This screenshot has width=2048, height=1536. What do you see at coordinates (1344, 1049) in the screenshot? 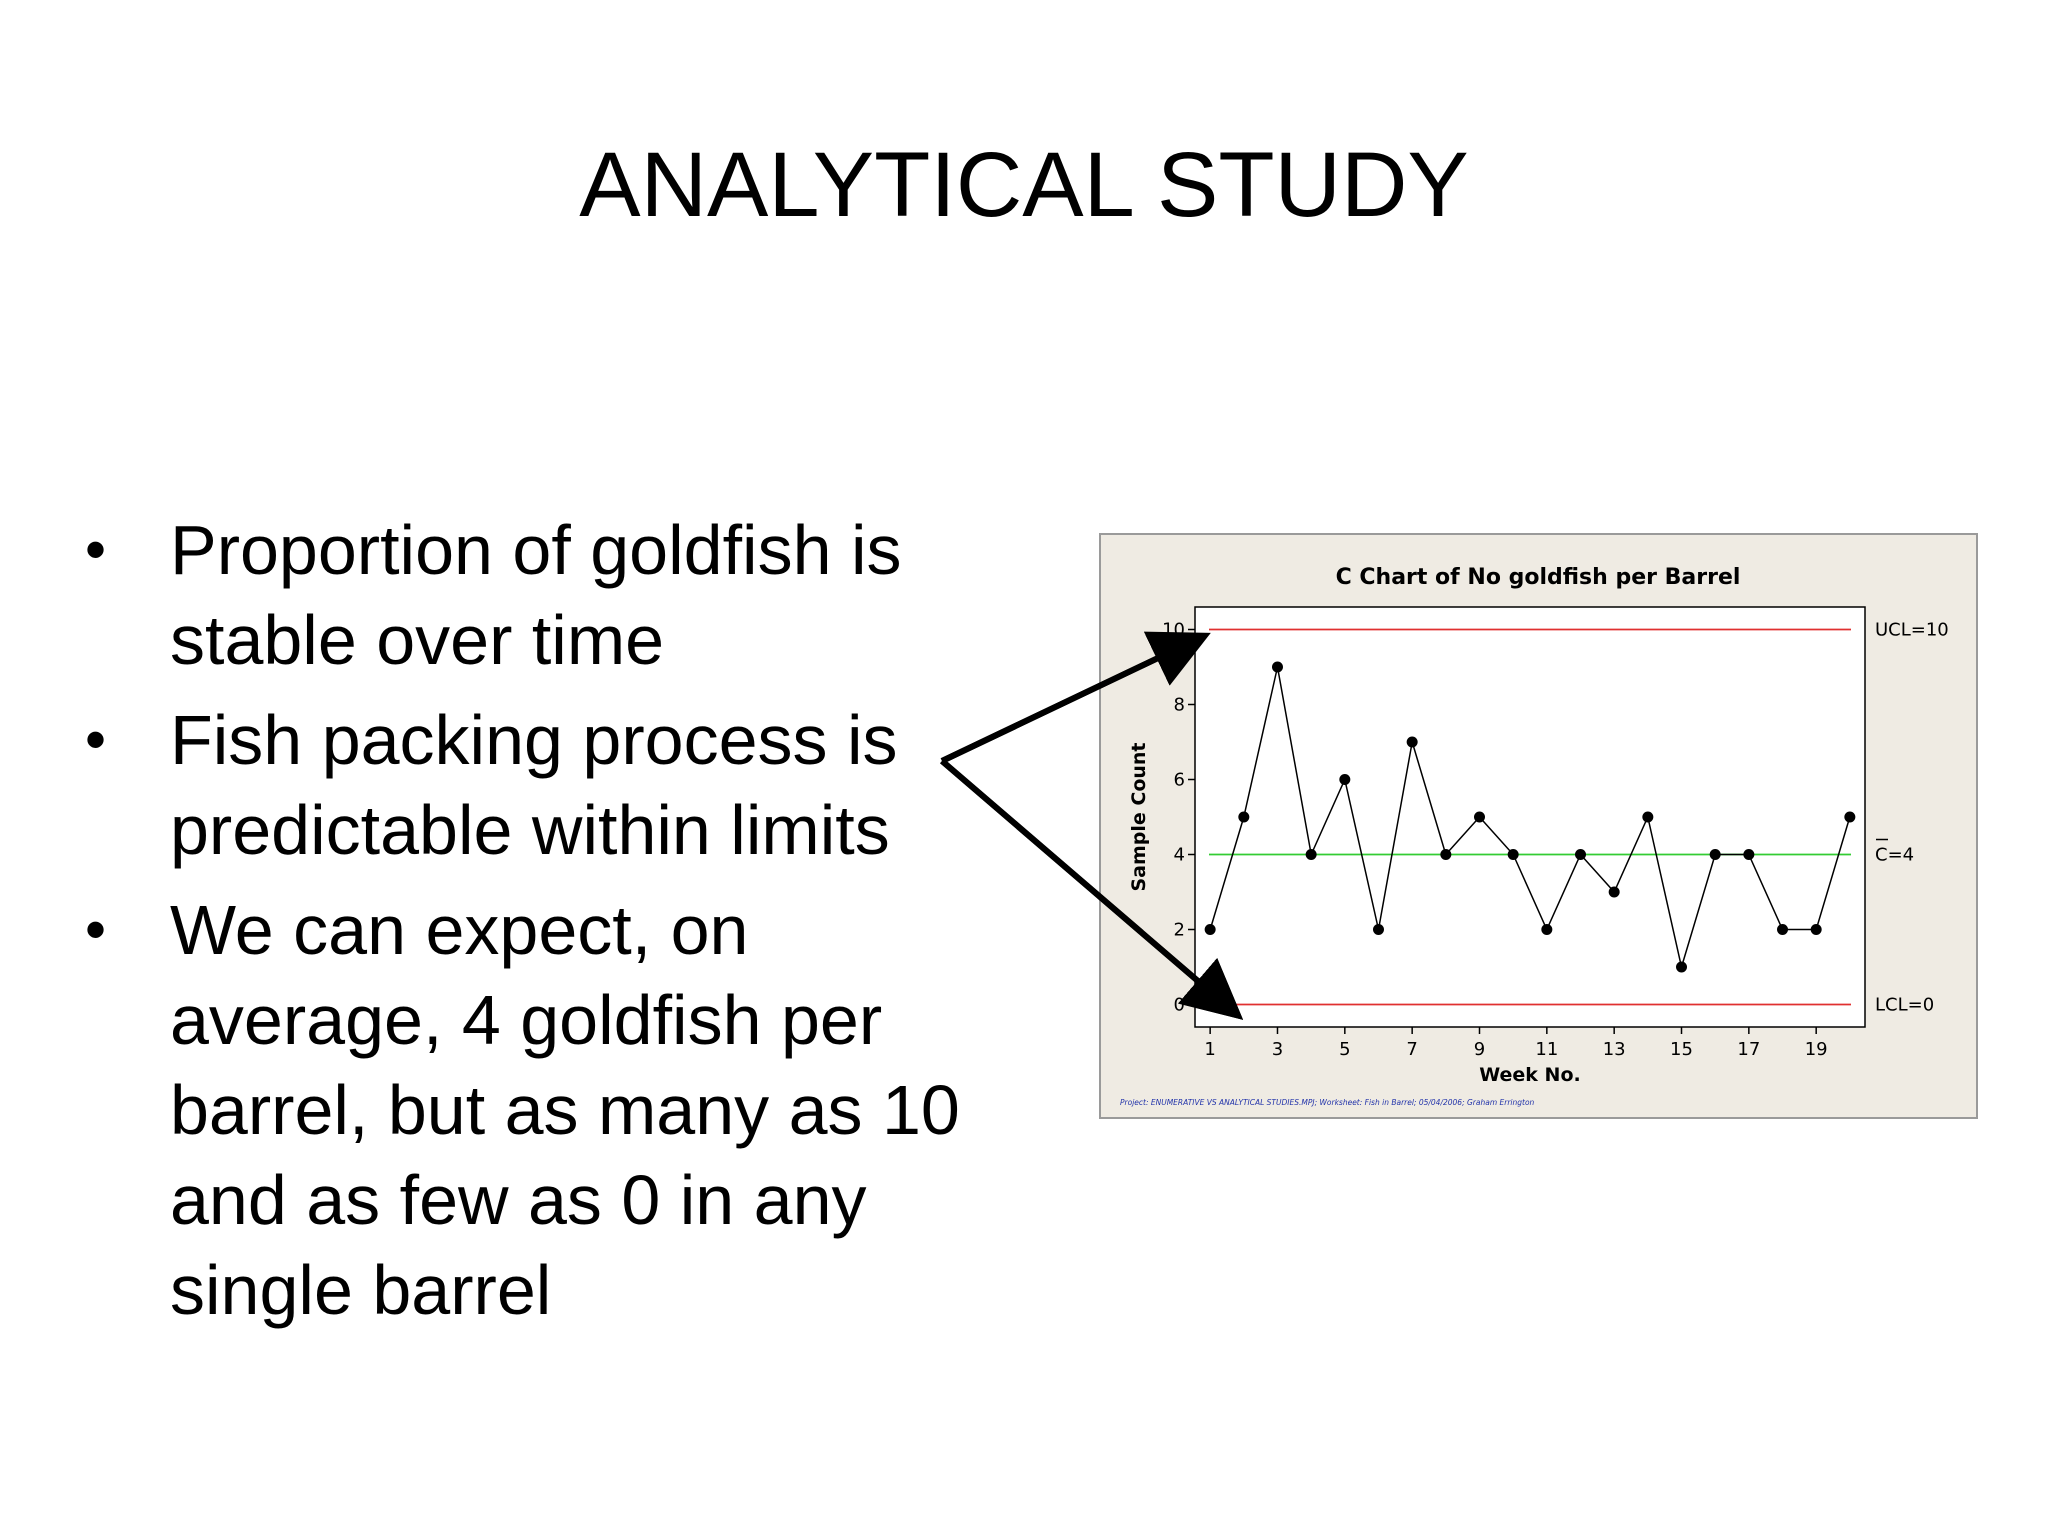
I see `x-tick-label: 5` at bounding box center [1344, 1049].